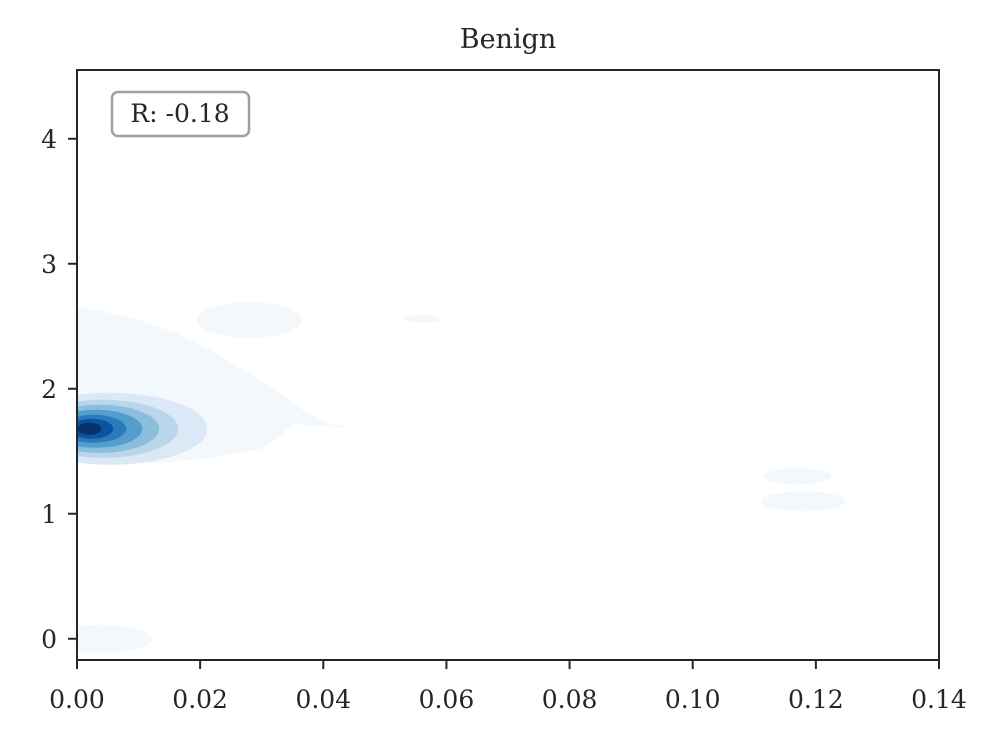 The width and height of the screenshot is (998, 748). Describe the element at coordinates (49, 264) in the screenshot. I see `y-tick-label: 3` at that location.